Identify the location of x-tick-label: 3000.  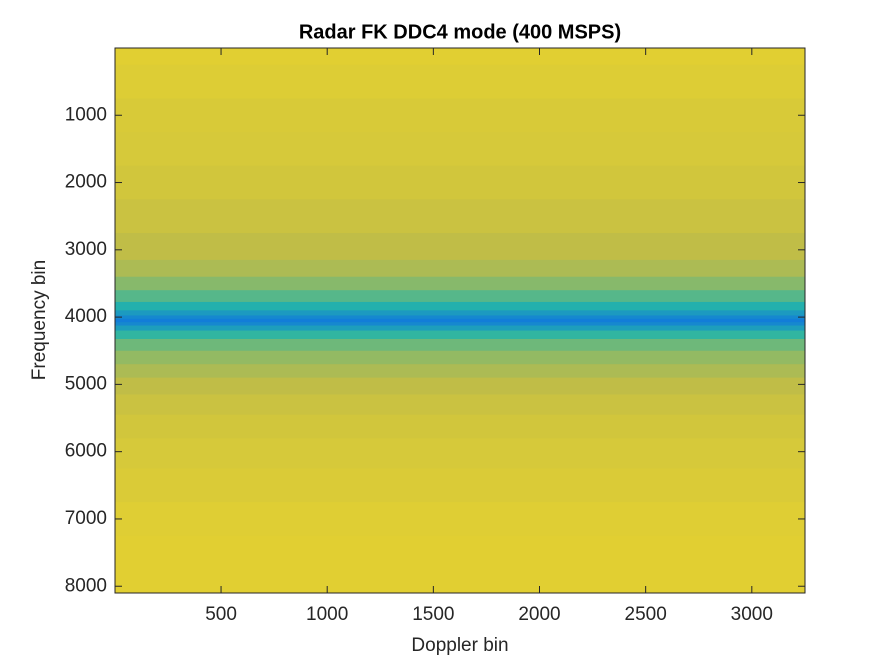
(752, 614).